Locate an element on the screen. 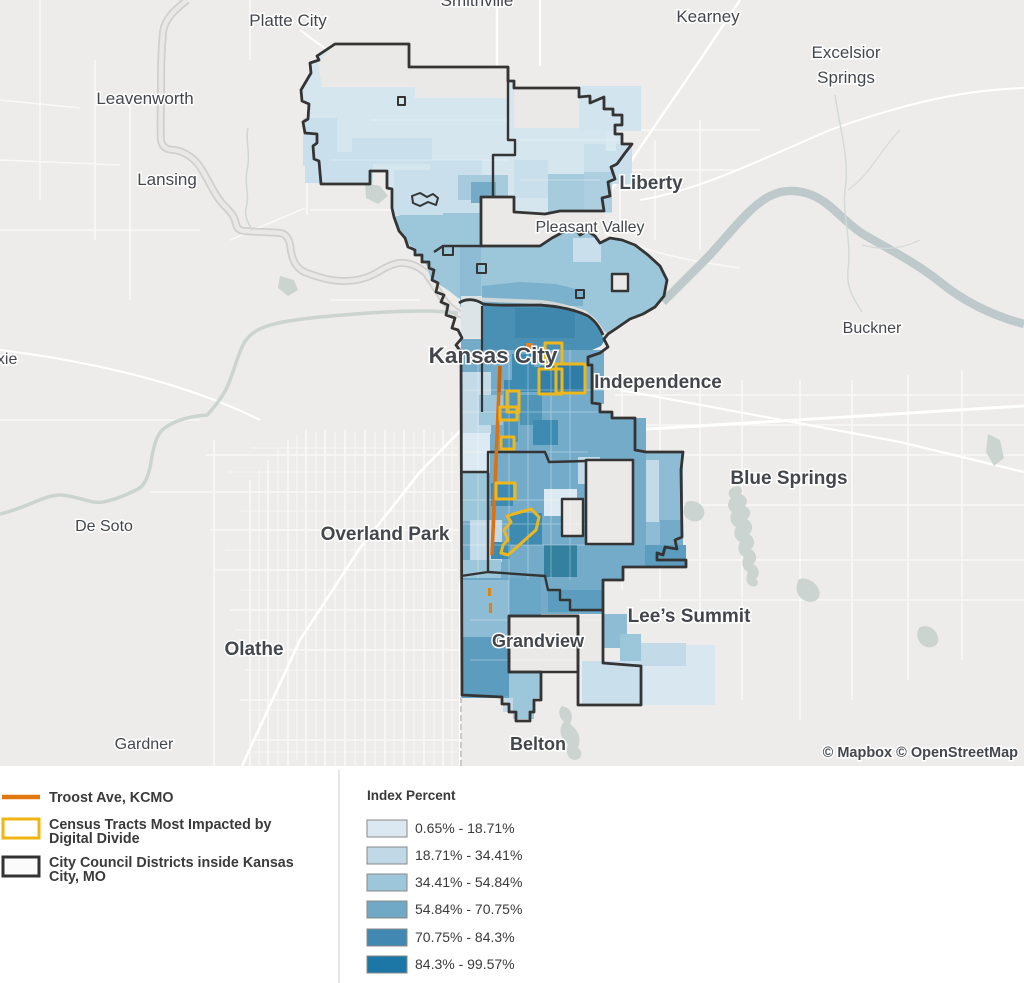  svg-text: Olathe is located at coordinates (253, 649).